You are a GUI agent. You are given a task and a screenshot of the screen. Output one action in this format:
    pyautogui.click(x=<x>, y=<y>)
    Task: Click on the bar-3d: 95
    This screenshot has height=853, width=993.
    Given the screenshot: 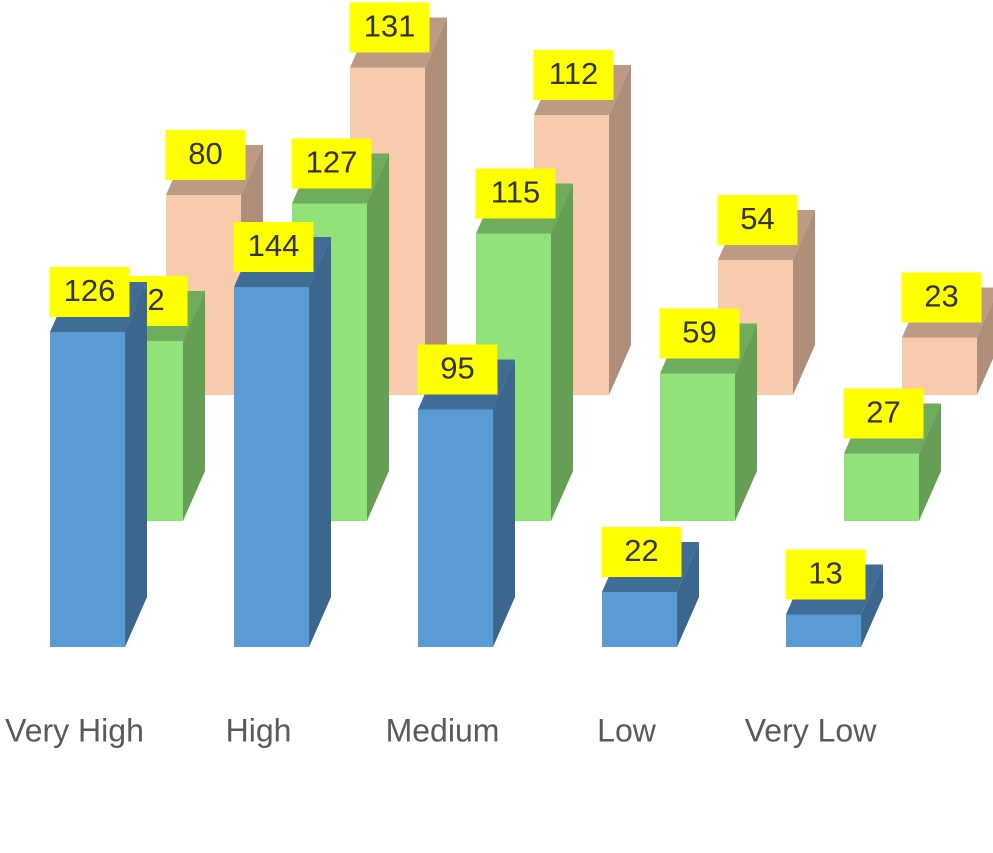 What is the action you would take?
    pyautogui.click(x=466, y=495)
    